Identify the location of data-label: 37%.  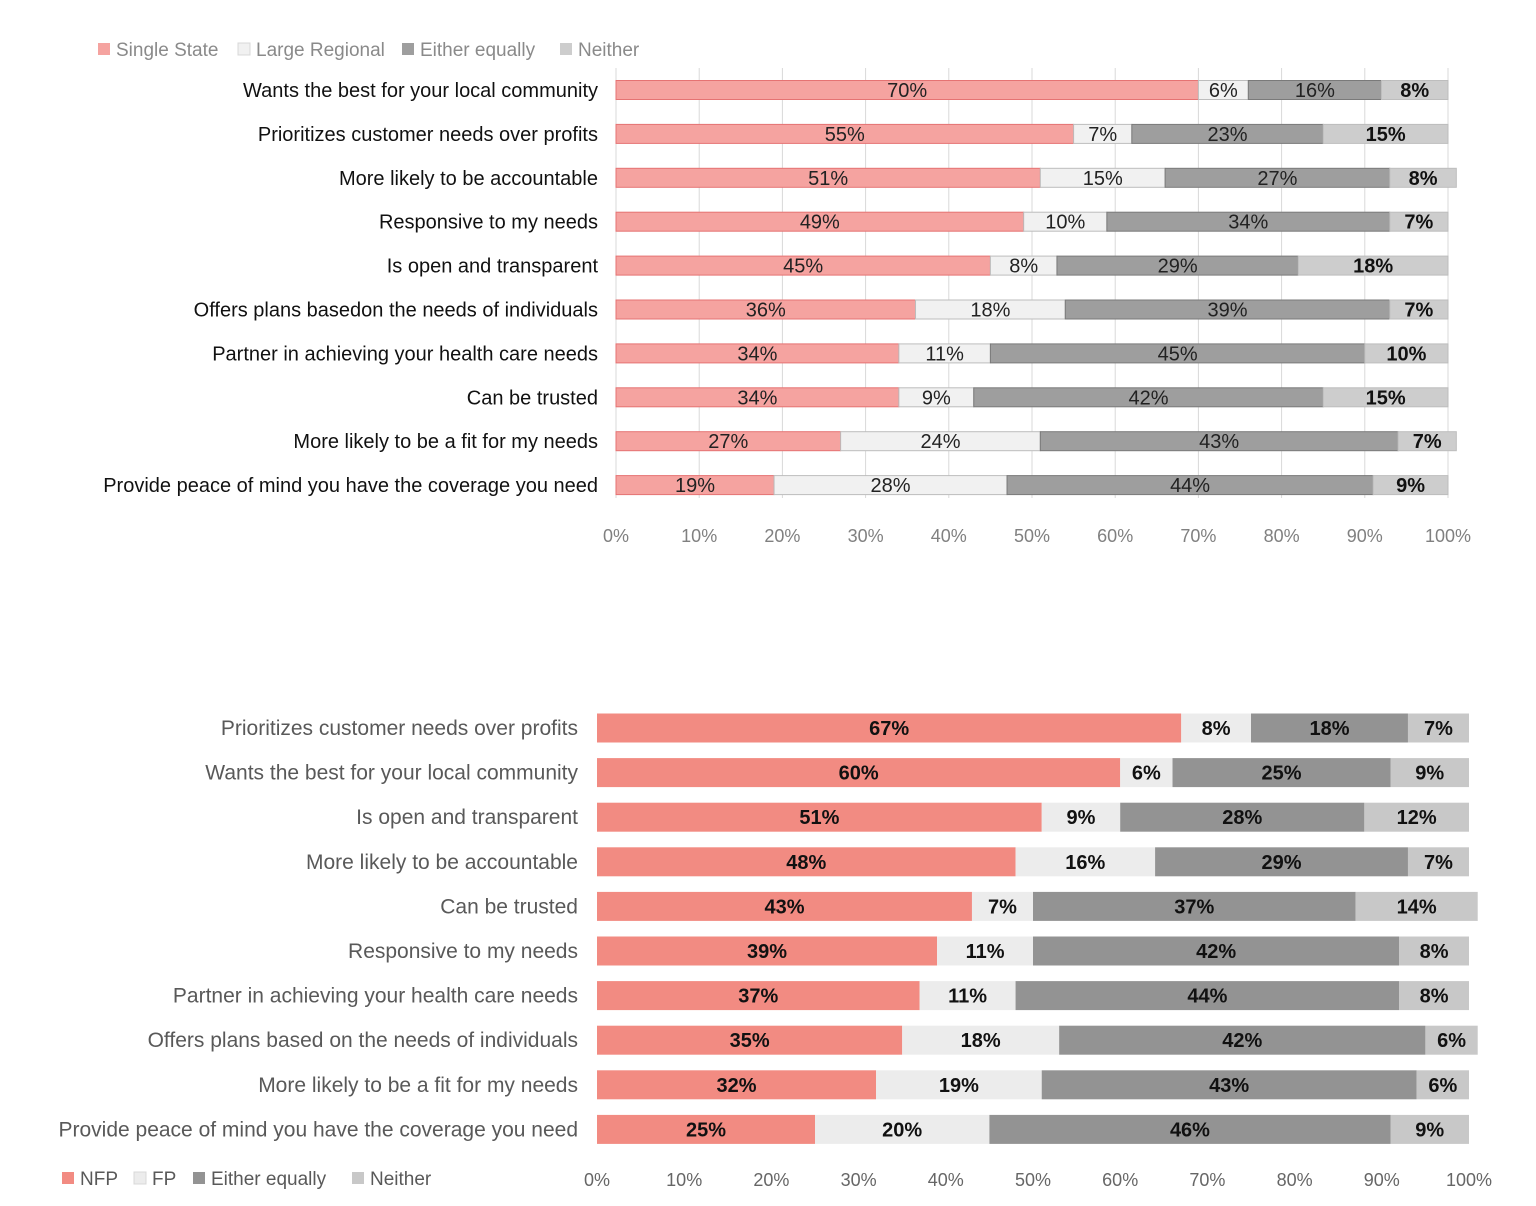
(758, 997).